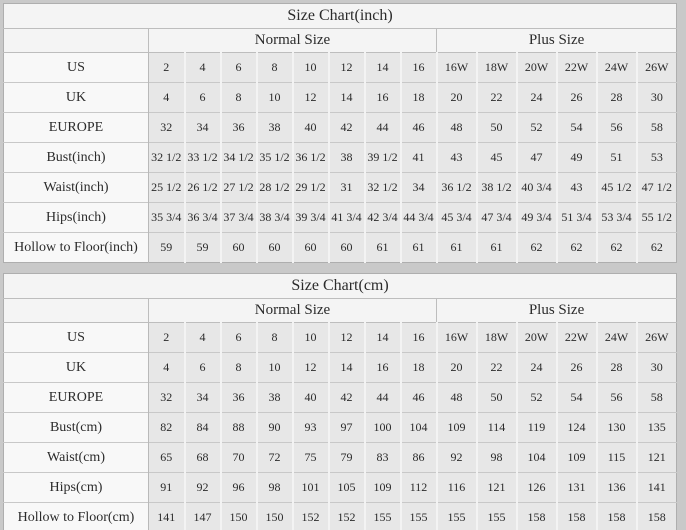  Describe the element at coordinates (536, 187) in the screenshot. I see `size-value-cell: 40 3/4` at that location.